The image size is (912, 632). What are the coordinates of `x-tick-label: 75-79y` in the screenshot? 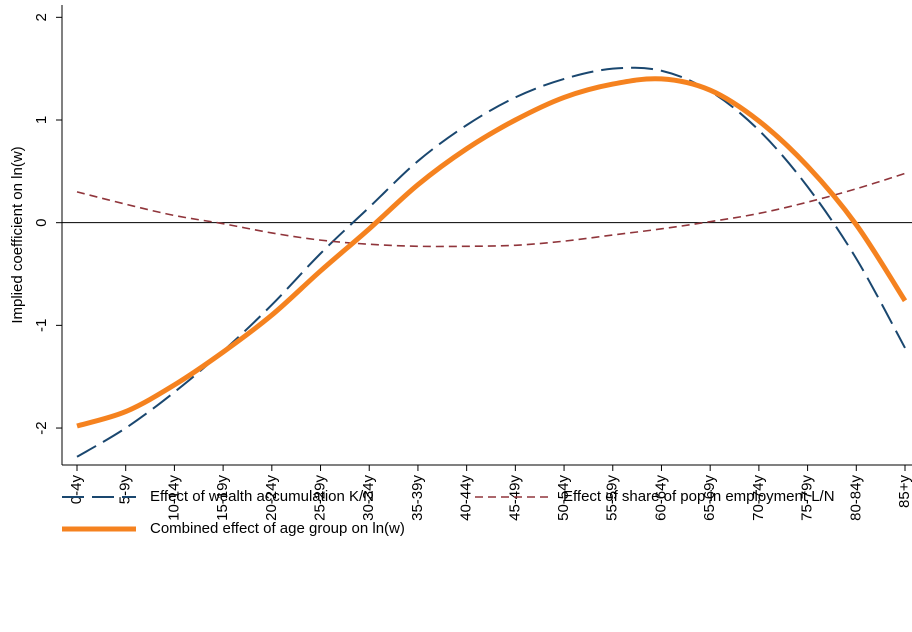 It's located at (807, 498).